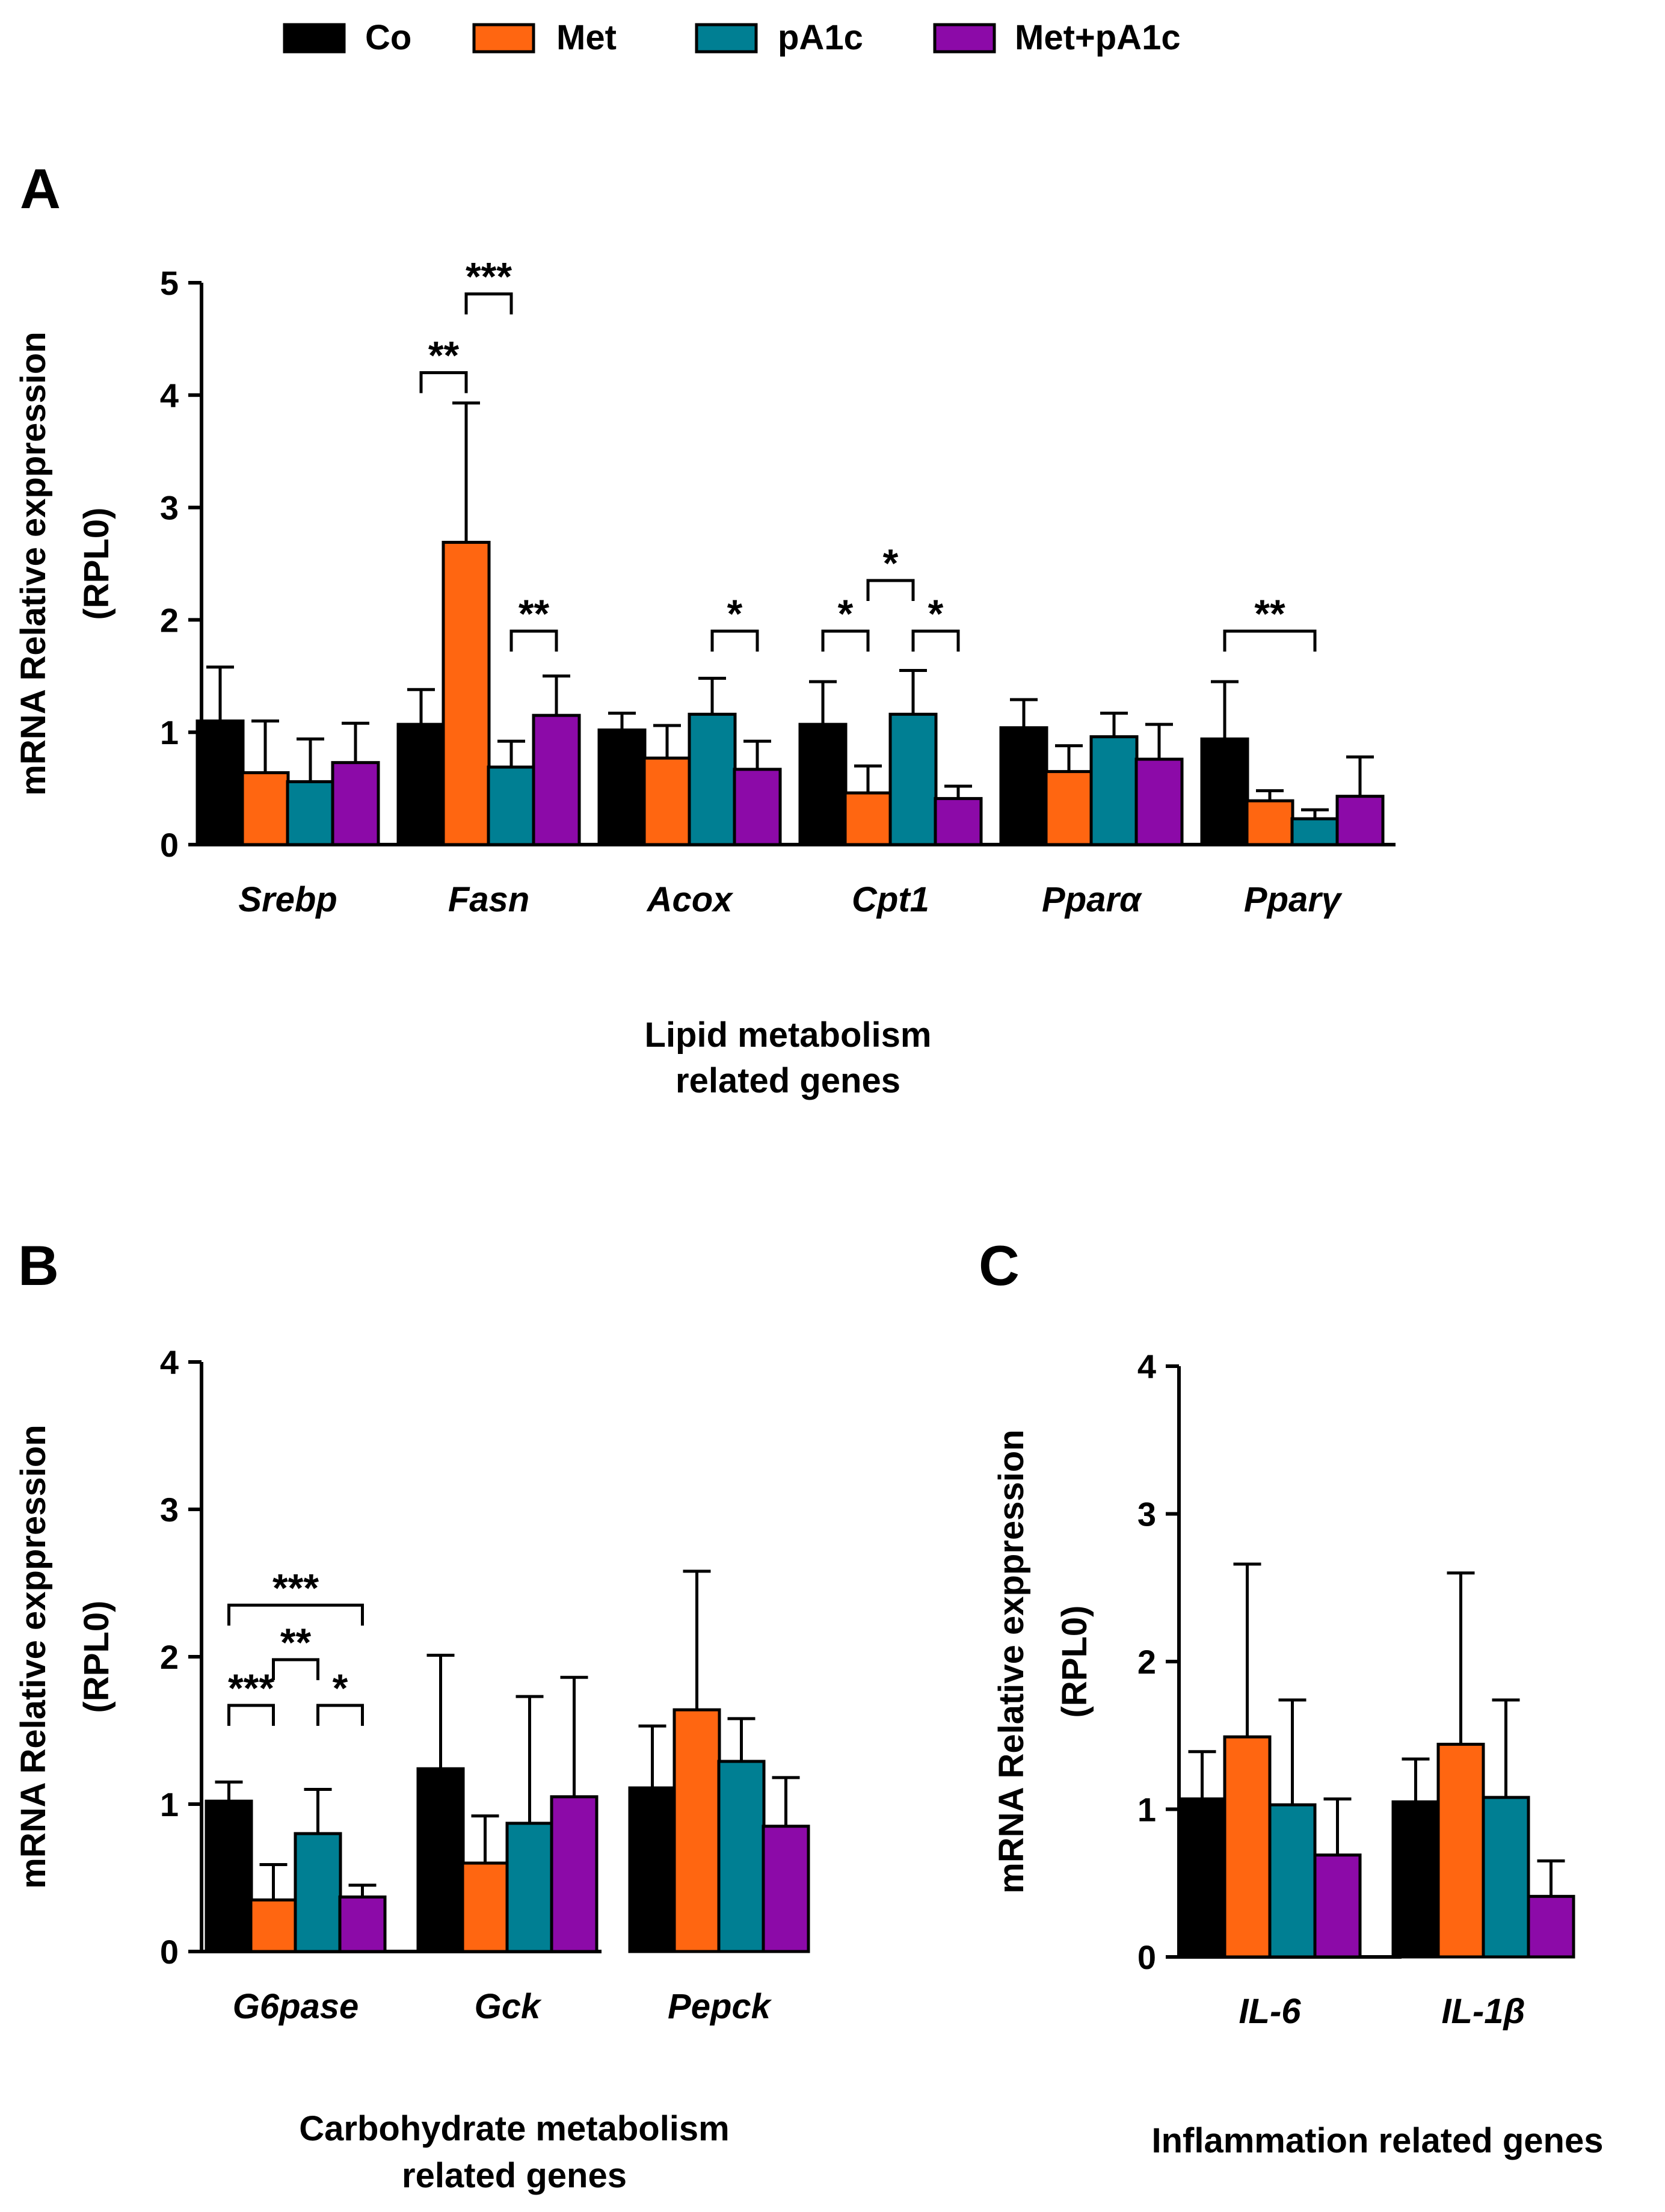  What do you see at coordinates (1460, 1850) in the screenshot?
I see `bar-c-il-1-met` at bounding box center [1460, 1850].